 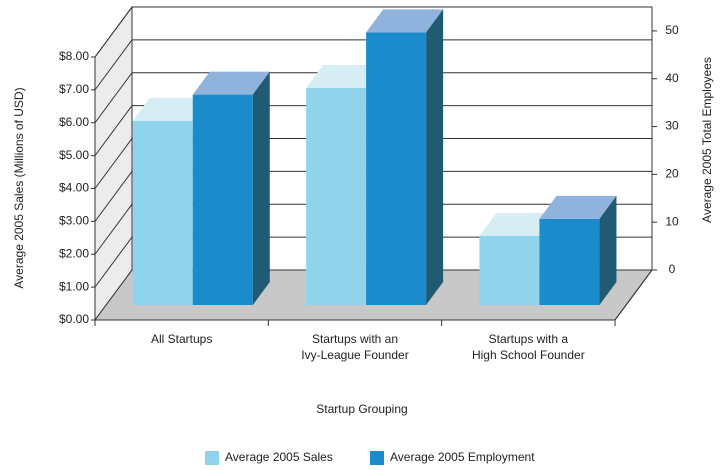 I want to click on y-axis-title: Average 2005 Sales (Millions of USD), so click(x=19, y=187).